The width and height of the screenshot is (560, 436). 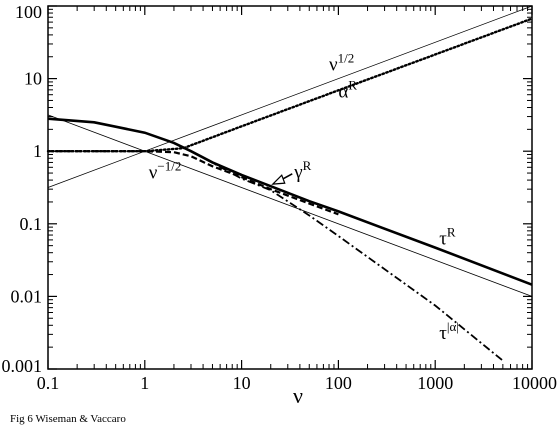 I want to click on x-tick-label: 1000, so click(x=435, y=383).